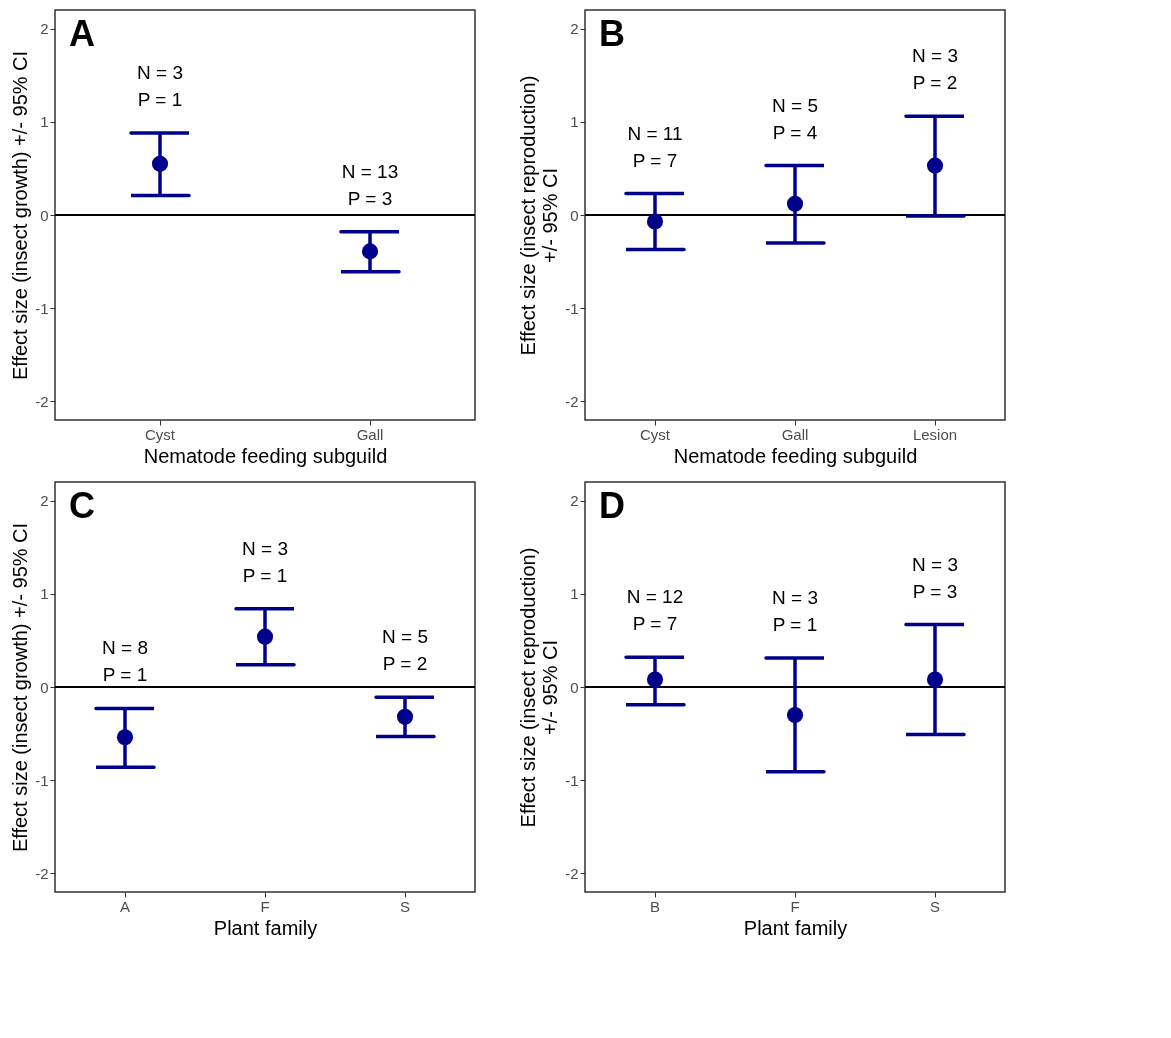  What do you see at coordinates (612, 33) in the screenshot?
I see `chart-title: B` at bounding box center [612, 33].